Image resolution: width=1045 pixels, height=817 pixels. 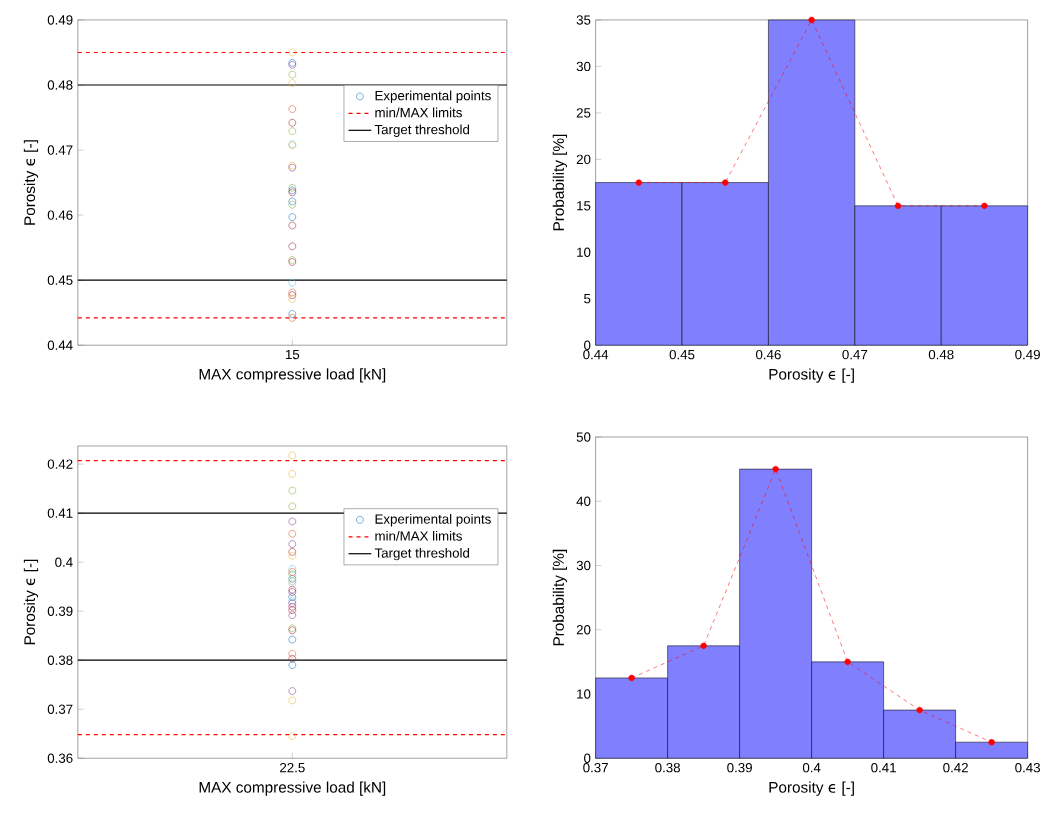 I want to click on y-tick-label: 0.48, so click(x=60, y=85).